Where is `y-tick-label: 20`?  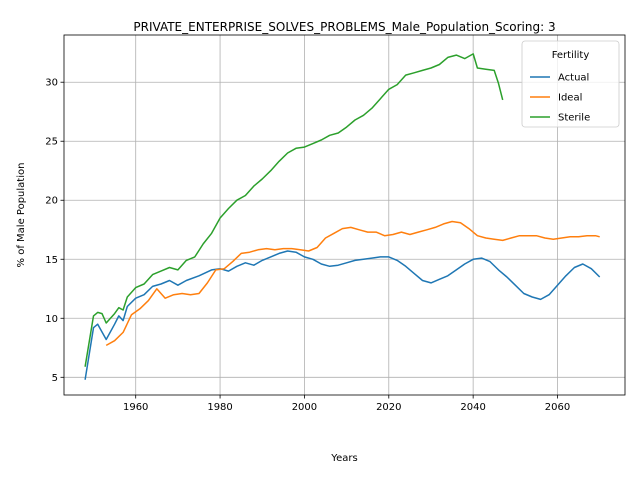 y-tick-label: 20 is located at coordinates (51, 201).